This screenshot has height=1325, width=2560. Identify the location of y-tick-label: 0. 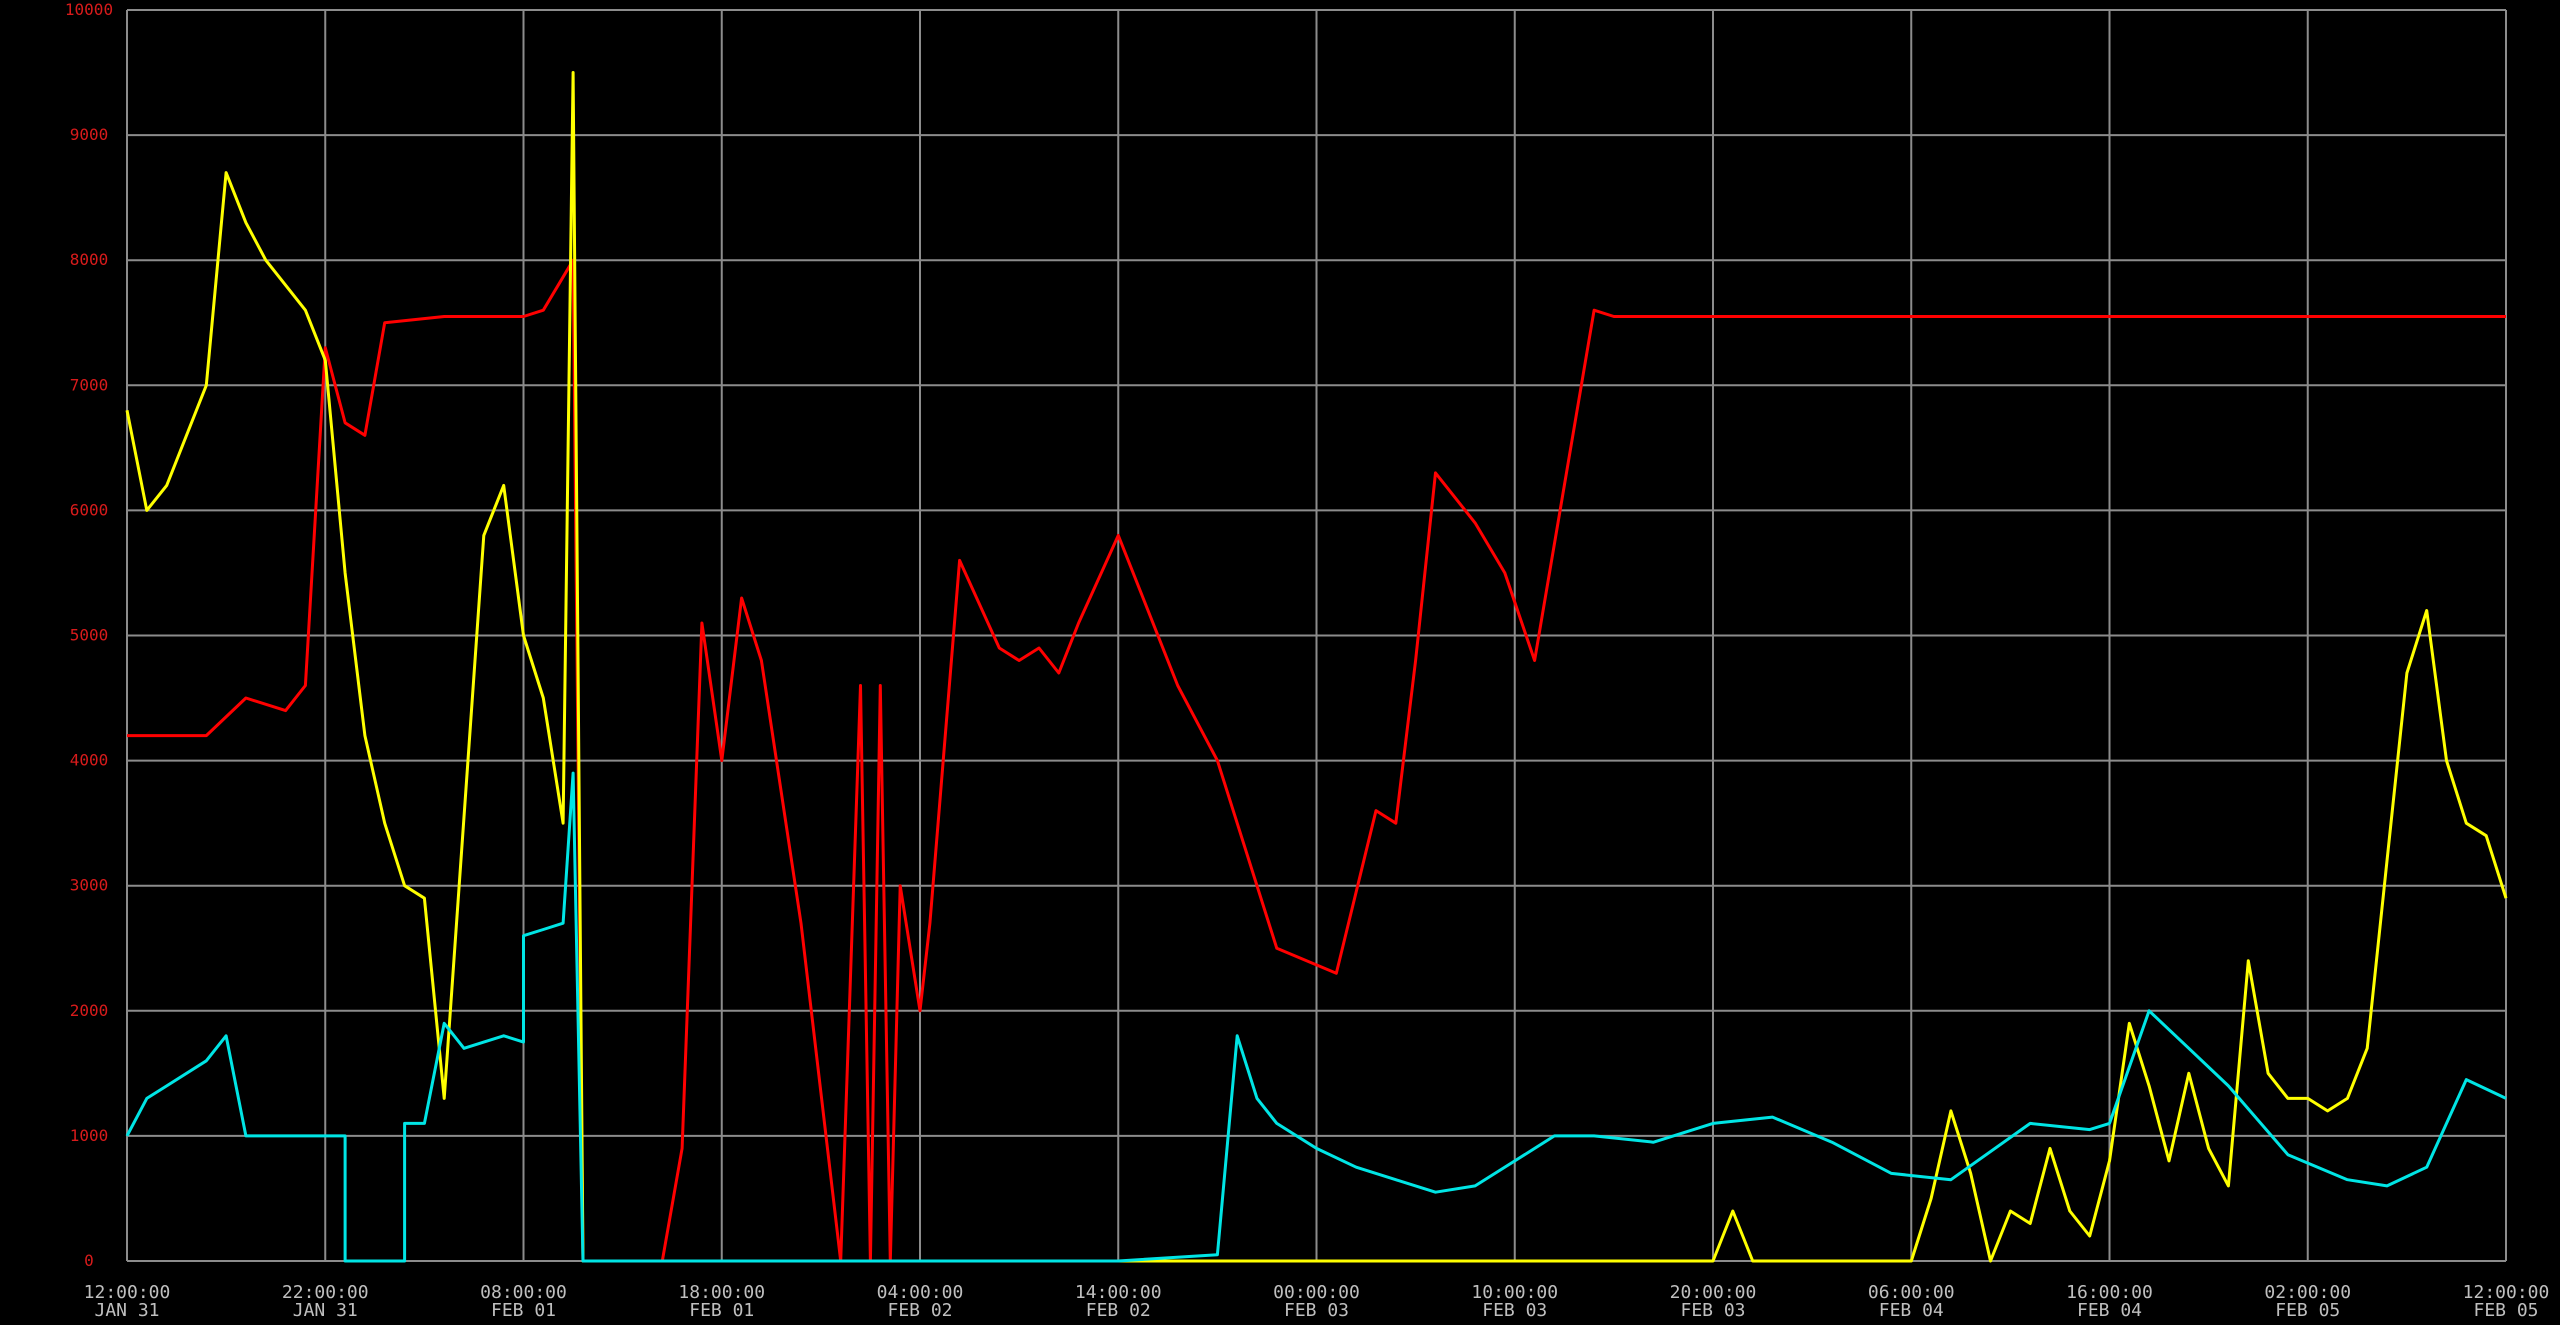
(89, 1260).